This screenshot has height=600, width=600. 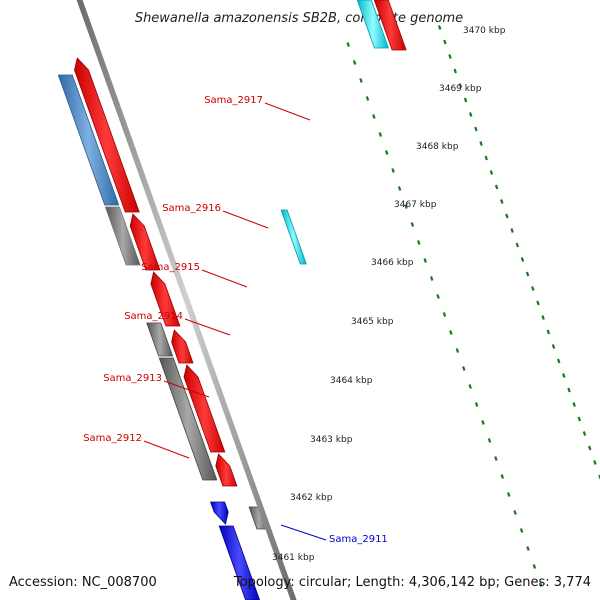 What do you see at coordinates (460, 89) in the screenshot?
I see `kbp-label: 3469 kbp` at bounding box center [460, 89].